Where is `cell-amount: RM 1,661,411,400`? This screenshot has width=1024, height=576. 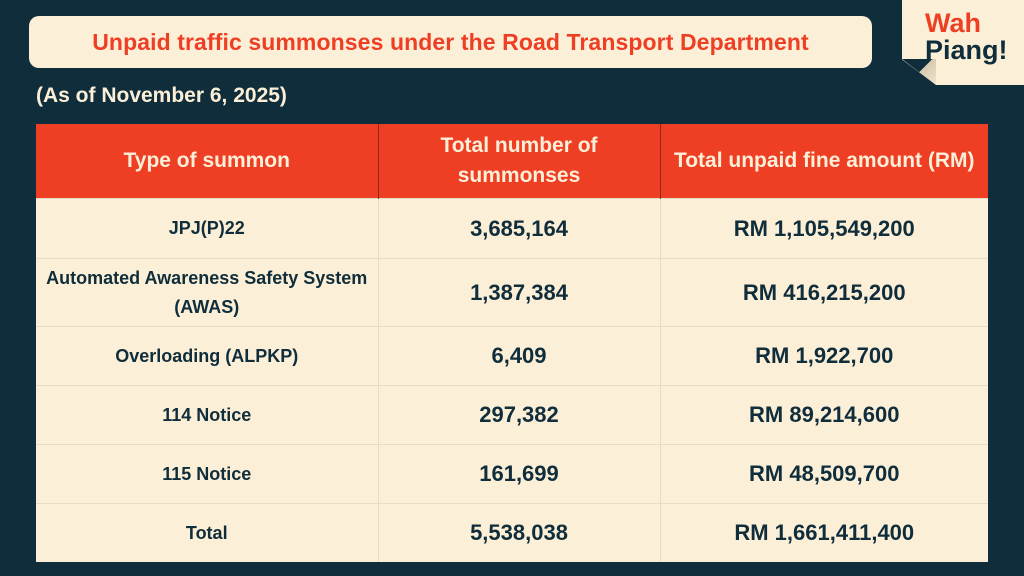 cell-amount: RM 1,661,411,400 is located at coordinates (824, 532).